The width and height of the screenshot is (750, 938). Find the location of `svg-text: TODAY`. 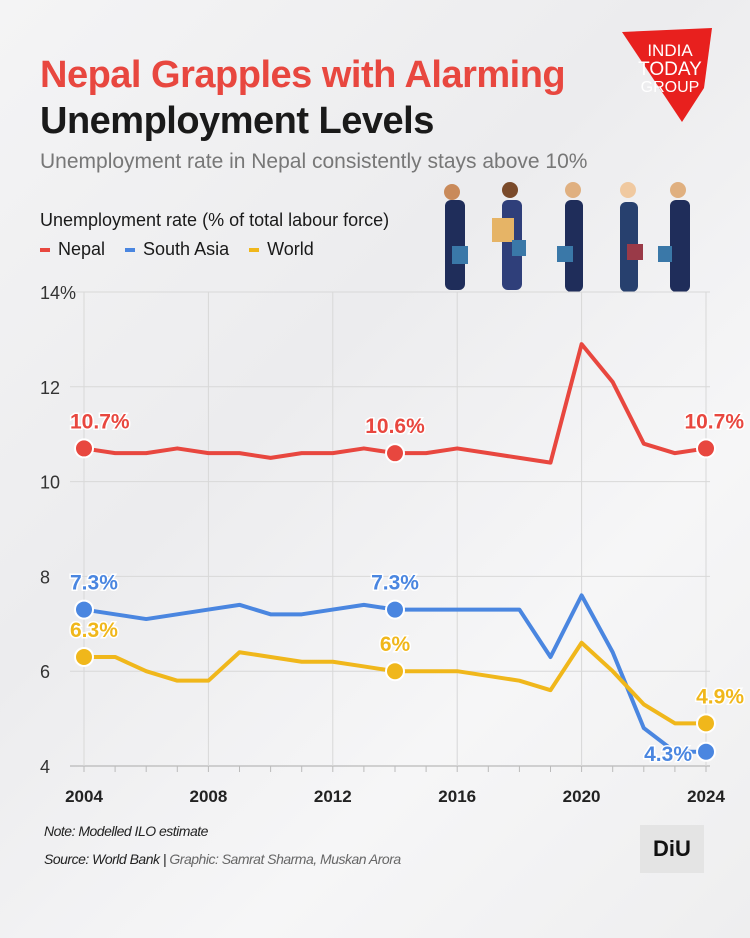

svg-text: TODAY is located at coordinates (670, 69).